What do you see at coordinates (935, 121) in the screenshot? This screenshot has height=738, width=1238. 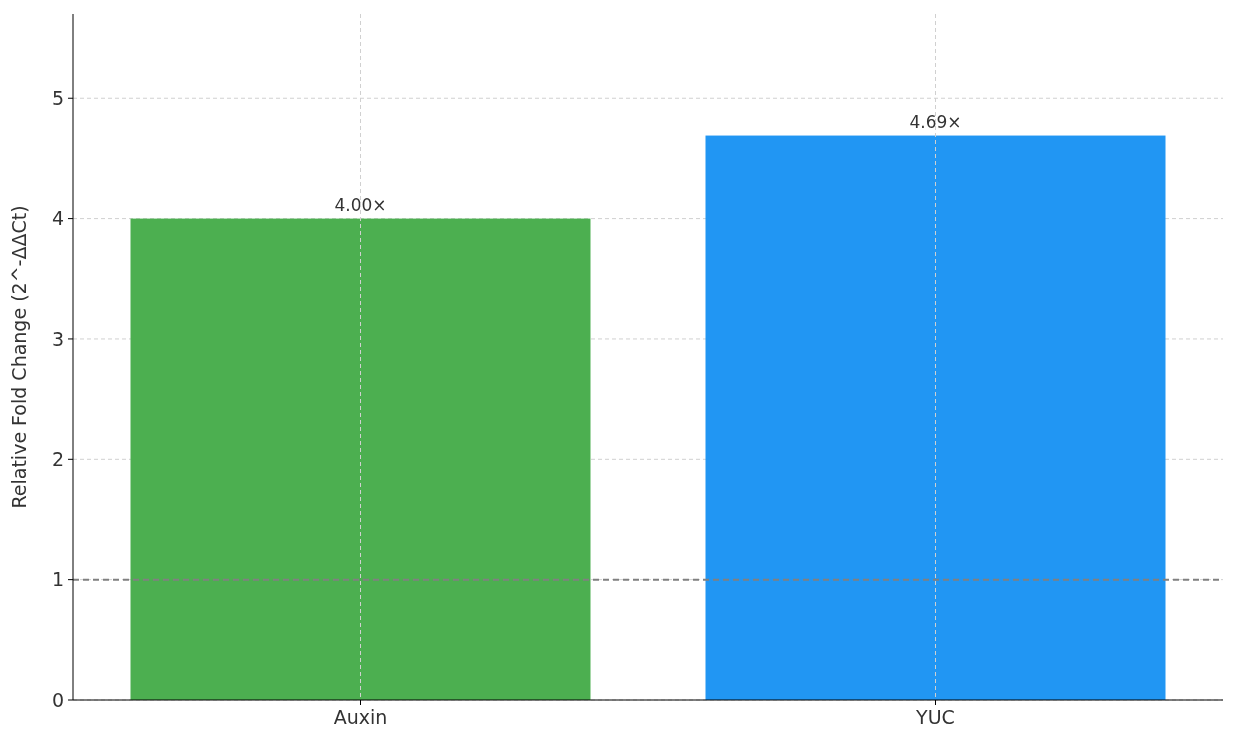 I see `data-label: 4.69×` at bounding box center [935, 121].